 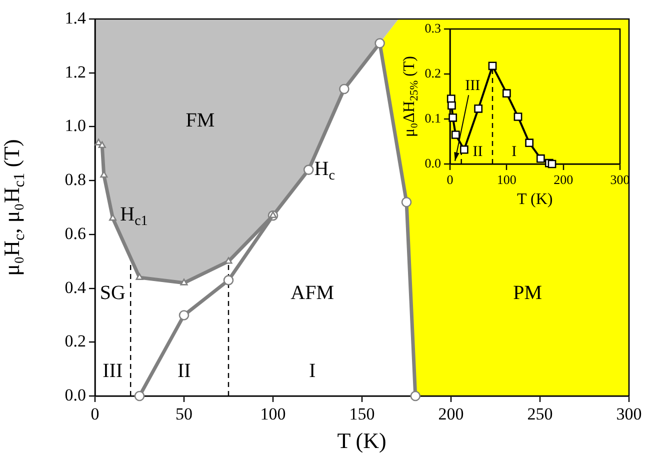 What do you see at coordinates (312, 293) in the screenshot?
I see `annotation: AFM` at bounding box center [312, 293].